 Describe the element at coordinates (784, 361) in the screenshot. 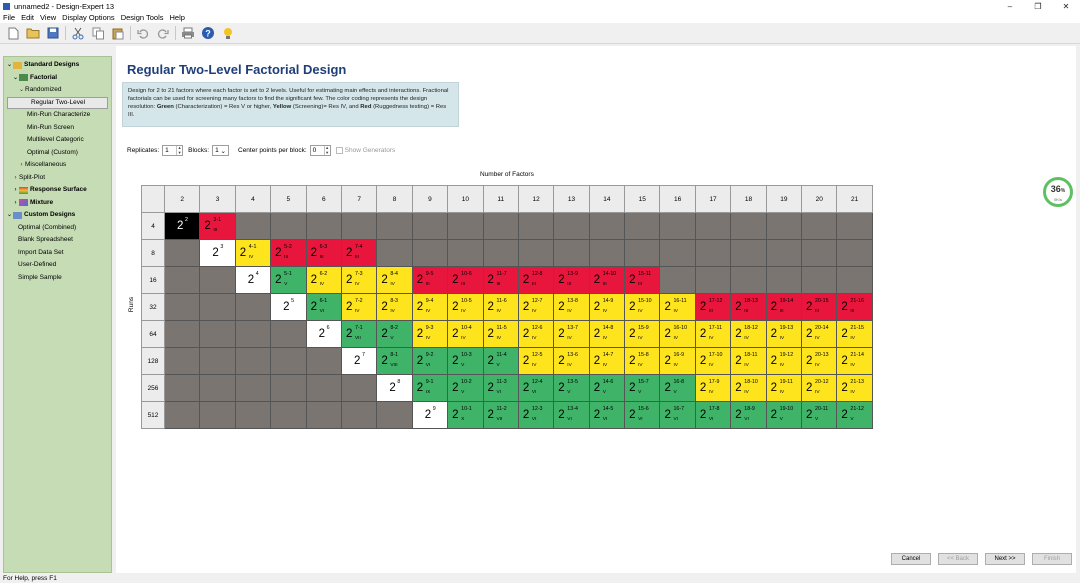

I see `design-cell: 2 19-12 IV` at that location.